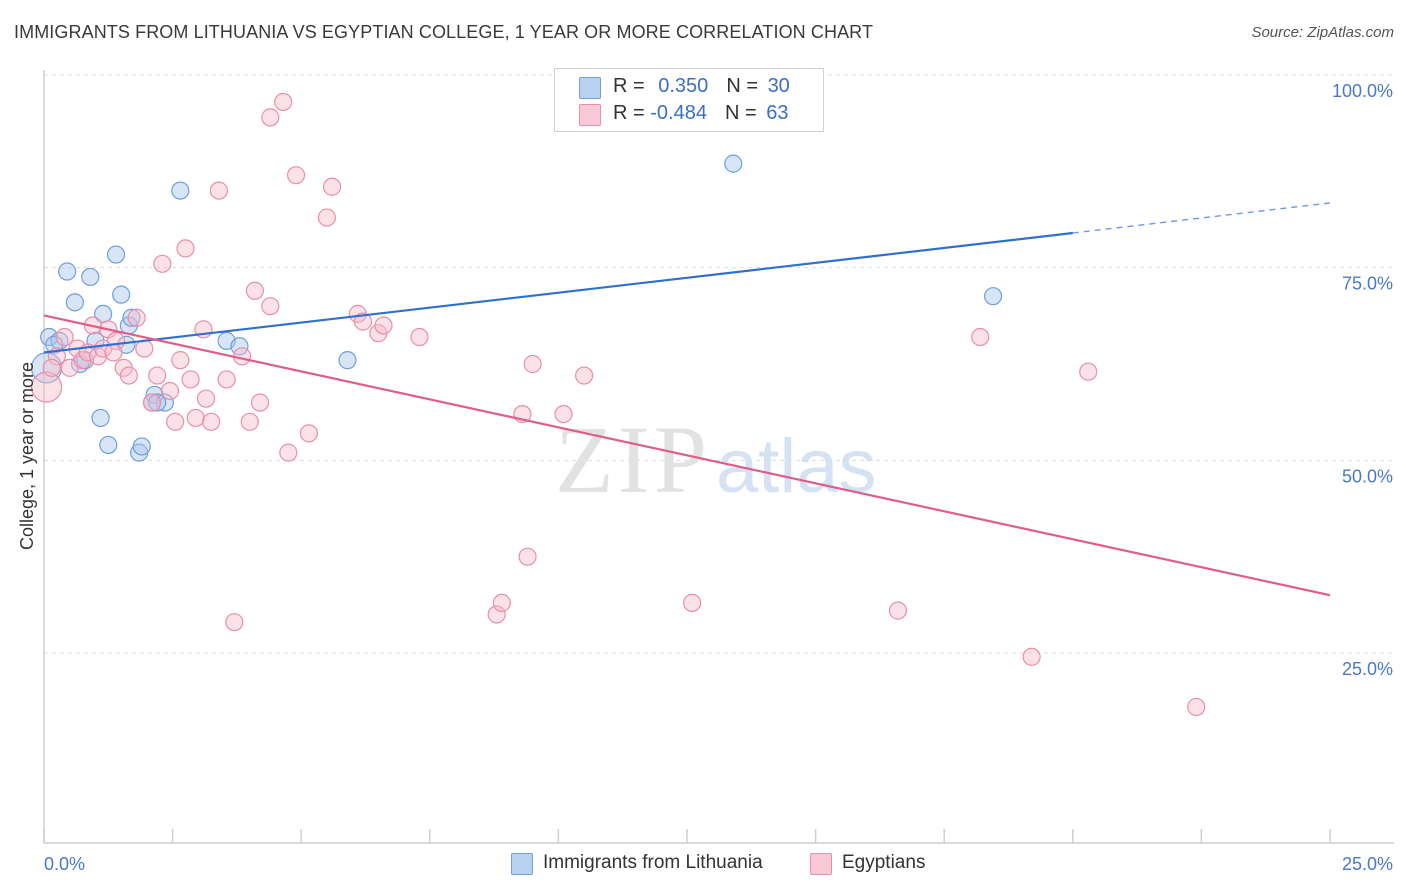  What do you see at coordinates (1322, 32) in the screenshot?
I see `chart-source: Source: ZipAtlas.com` at bounding box center [1322, 32].